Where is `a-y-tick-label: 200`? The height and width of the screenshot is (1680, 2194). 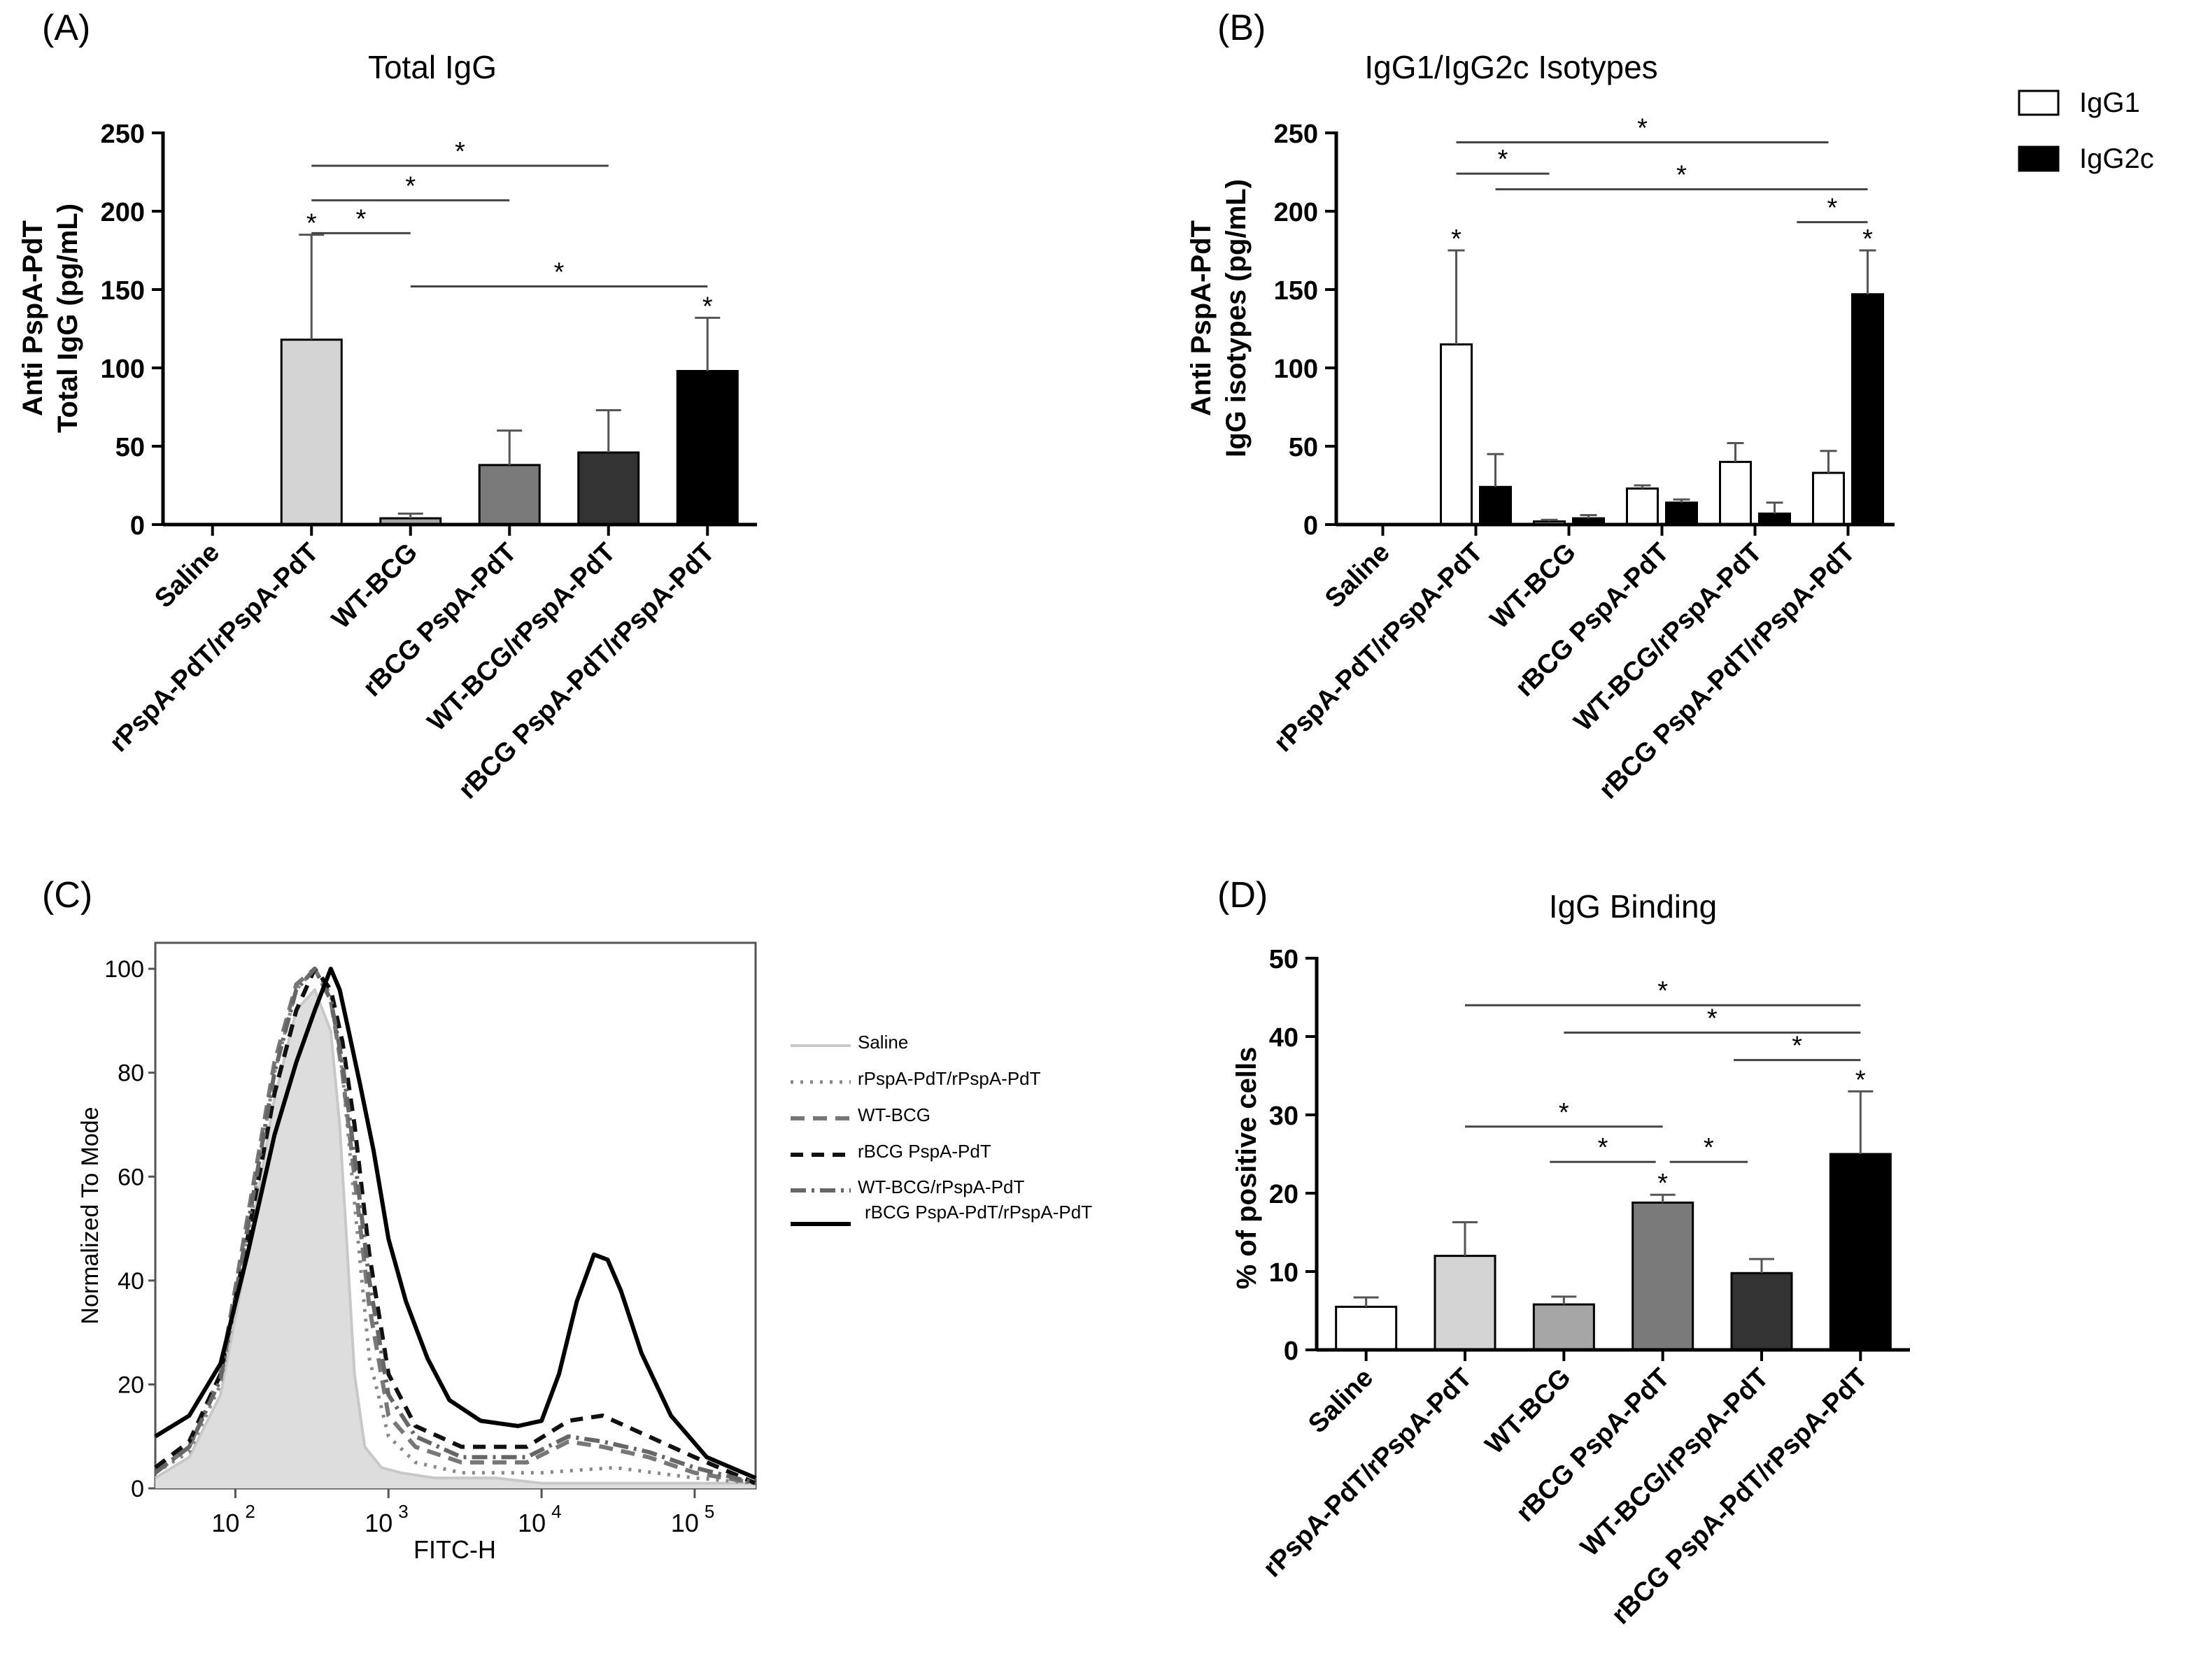
a-y-tick-label: 200 is located at coordinates (123, 212).